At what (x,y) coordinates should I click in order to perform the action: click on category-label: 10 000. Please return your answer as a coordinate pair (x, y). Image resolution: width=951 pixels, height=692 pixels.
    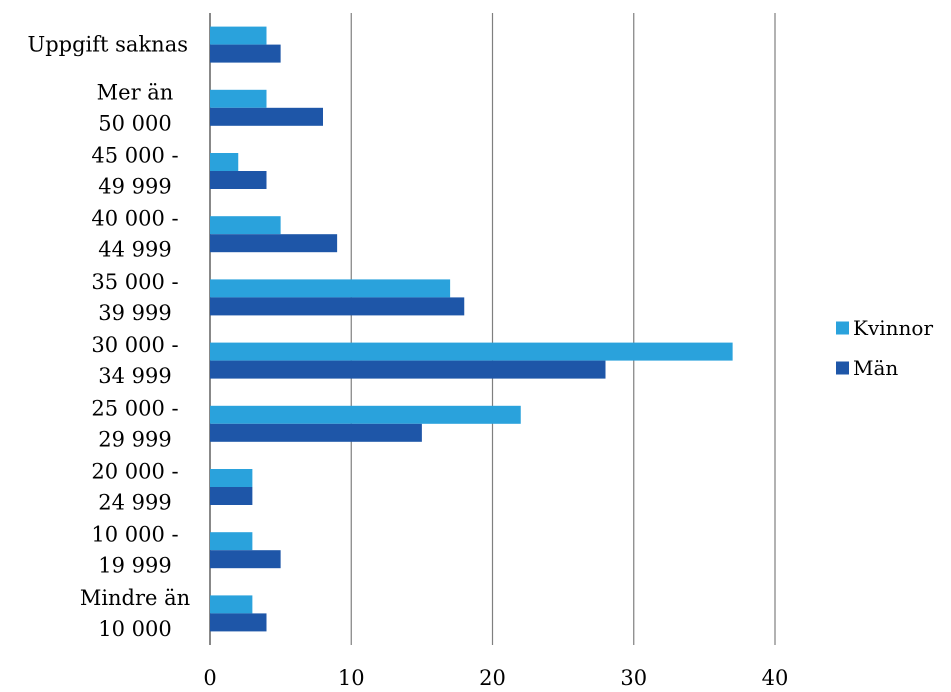
    Looking at the image, I should click on (134, 629).